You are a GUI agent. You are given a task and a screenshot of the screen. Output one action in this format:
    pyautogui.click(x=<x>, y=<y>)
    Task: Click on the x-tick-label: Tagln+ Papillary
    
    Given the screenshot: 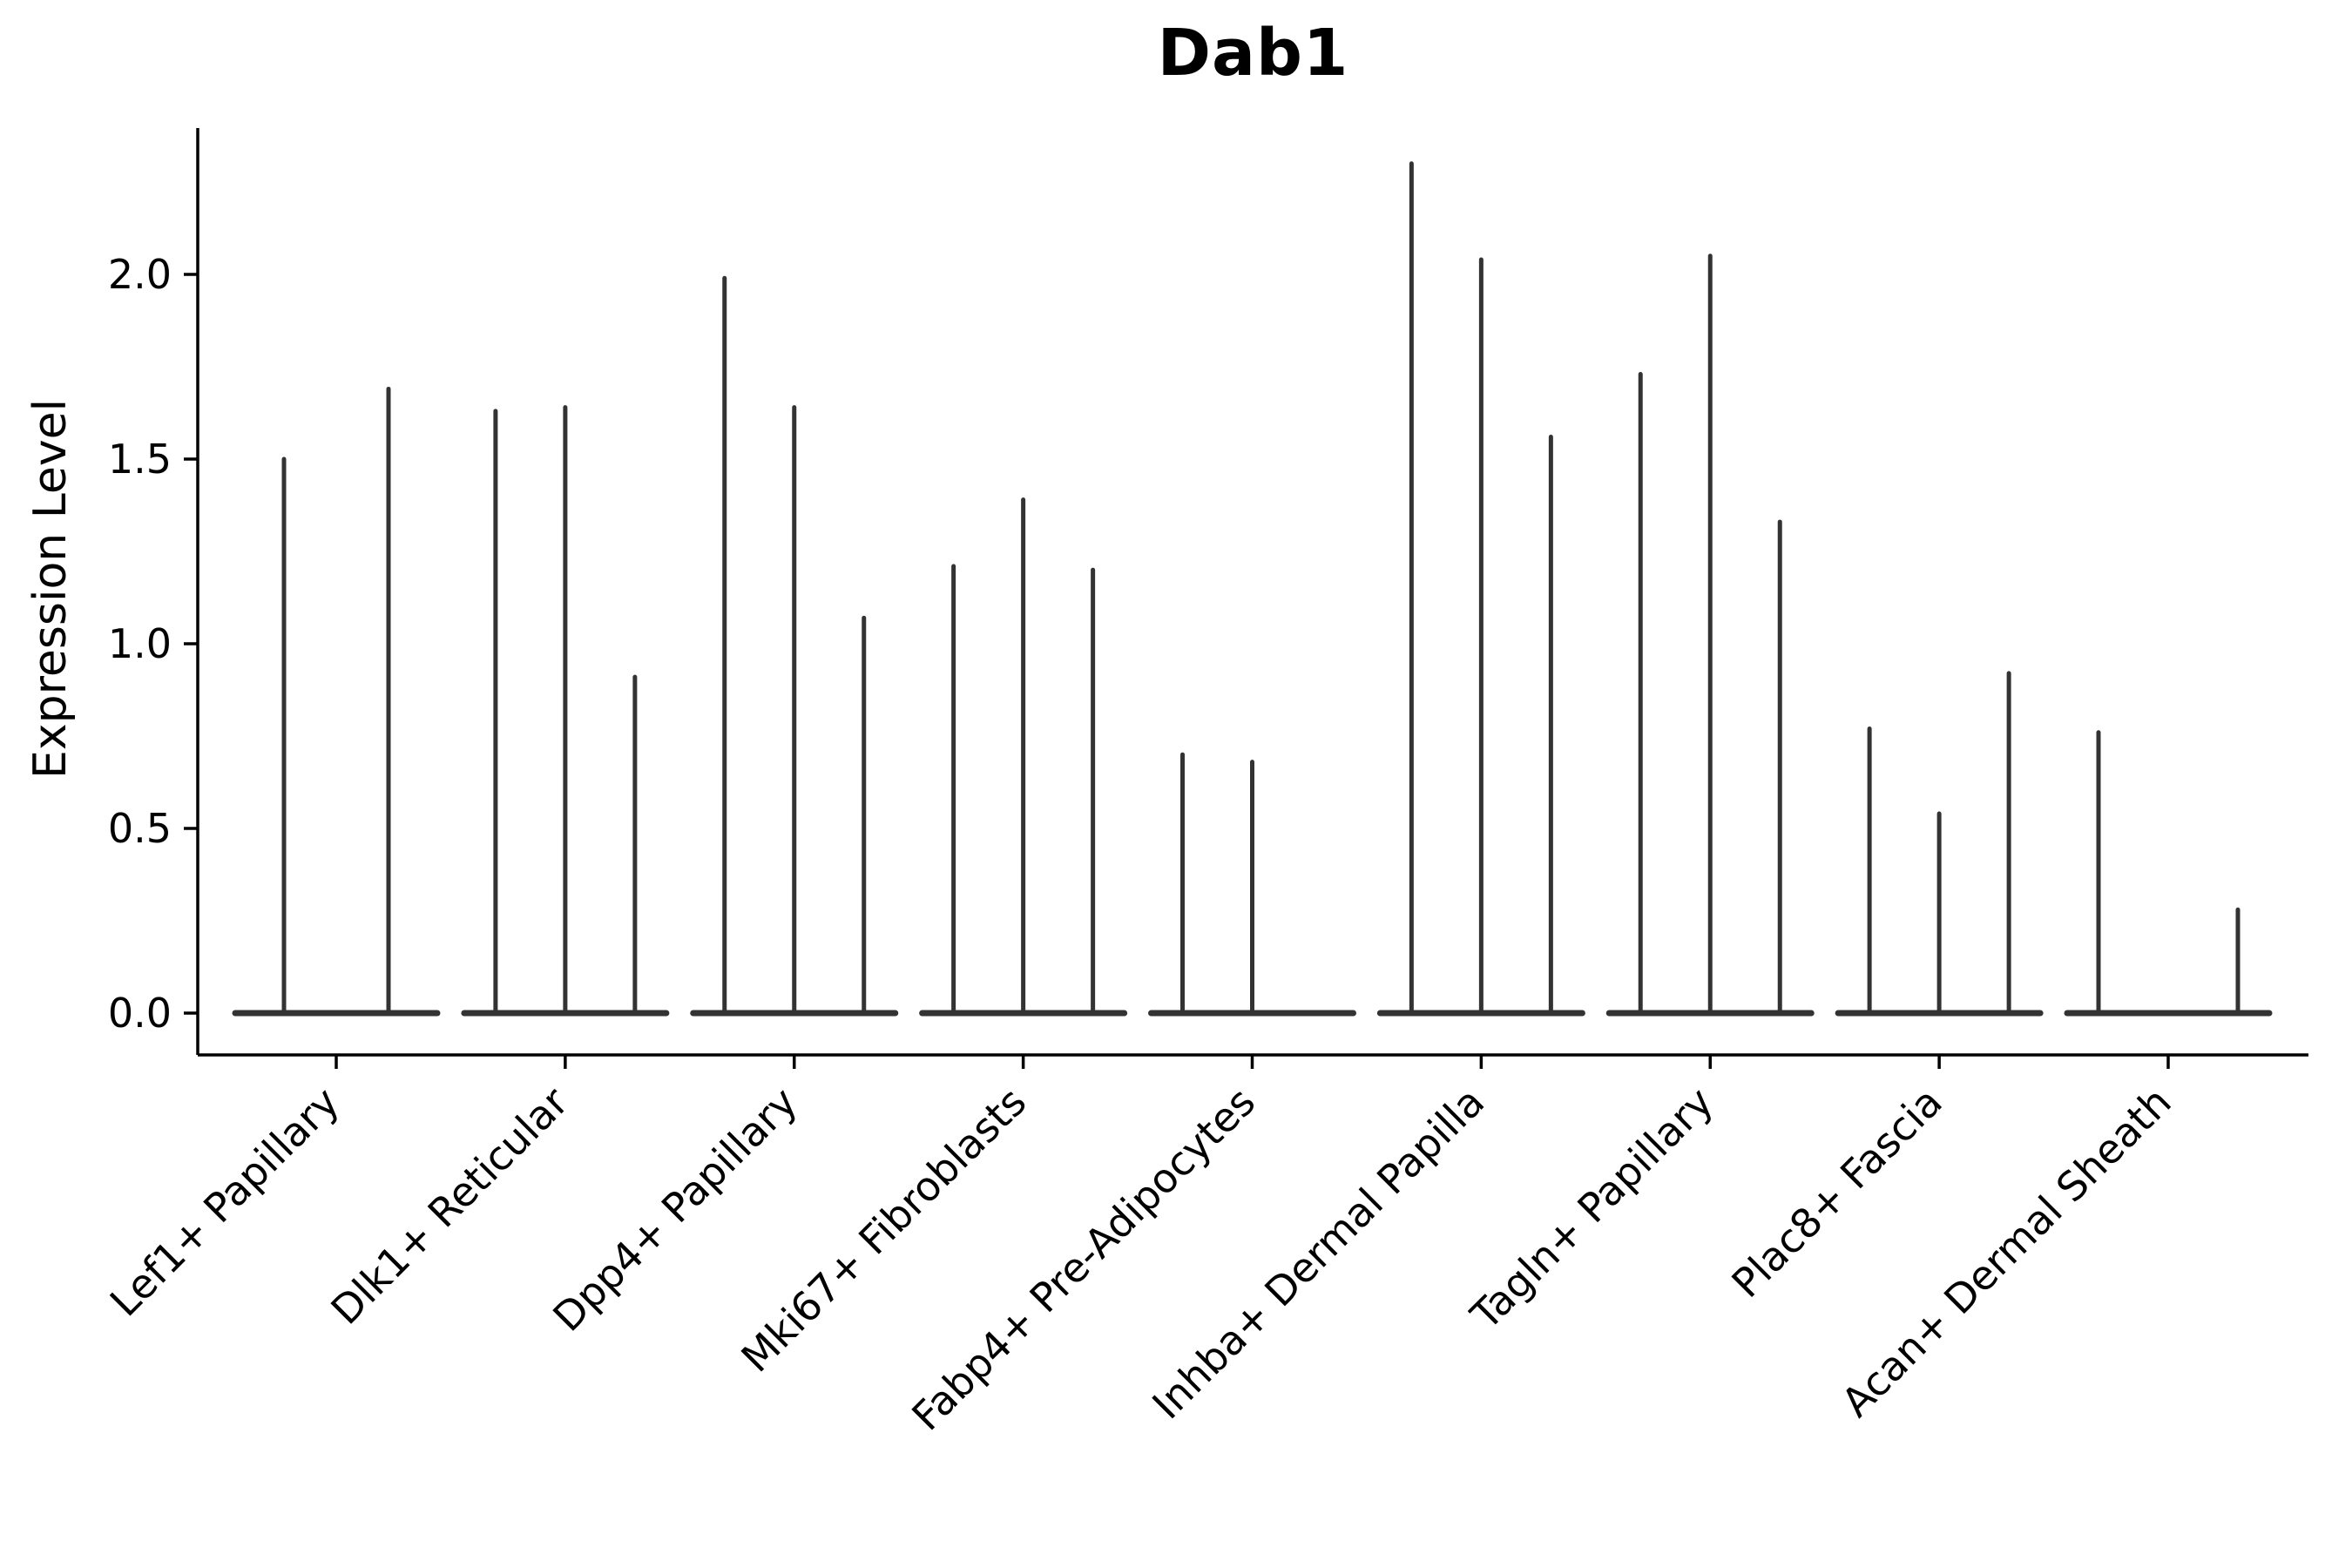 What is the action you would take?
    pyautogui.click(x=1591, y=1209)
    